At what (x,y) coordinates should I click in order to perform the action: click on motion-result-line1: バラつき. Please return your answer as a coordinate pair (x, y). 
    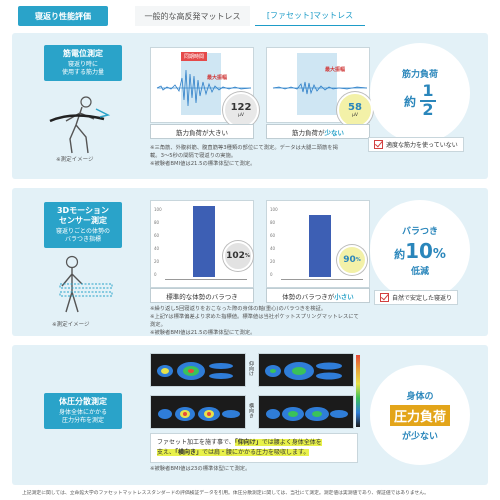
    Looking at the image, I should click on (419, 231).